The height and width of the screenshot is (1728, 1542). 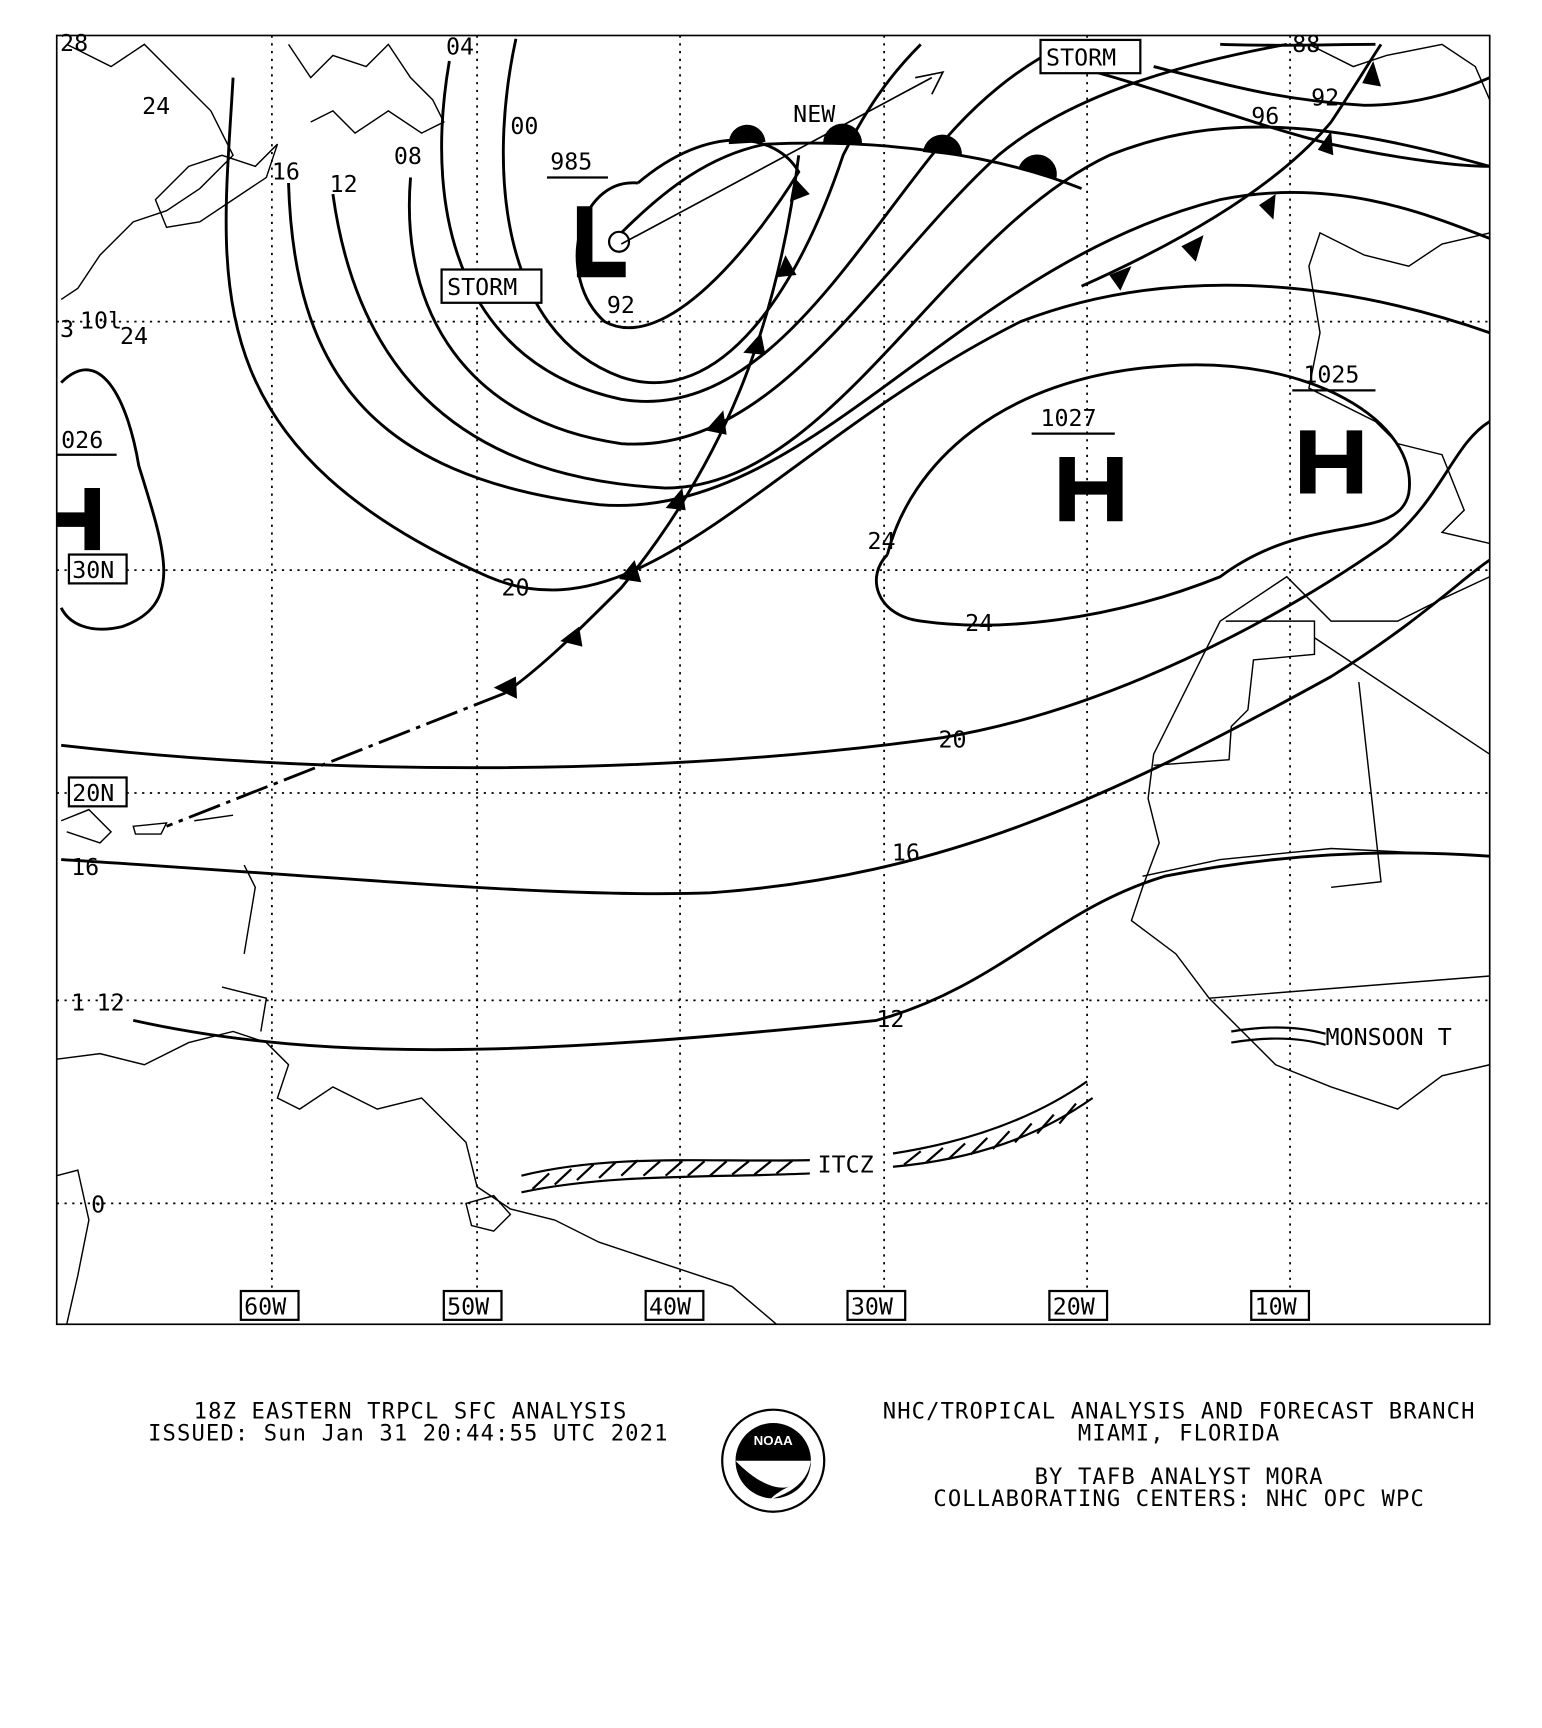 I want to click on low-pressure-label: 985, so click(x=571, y=162).